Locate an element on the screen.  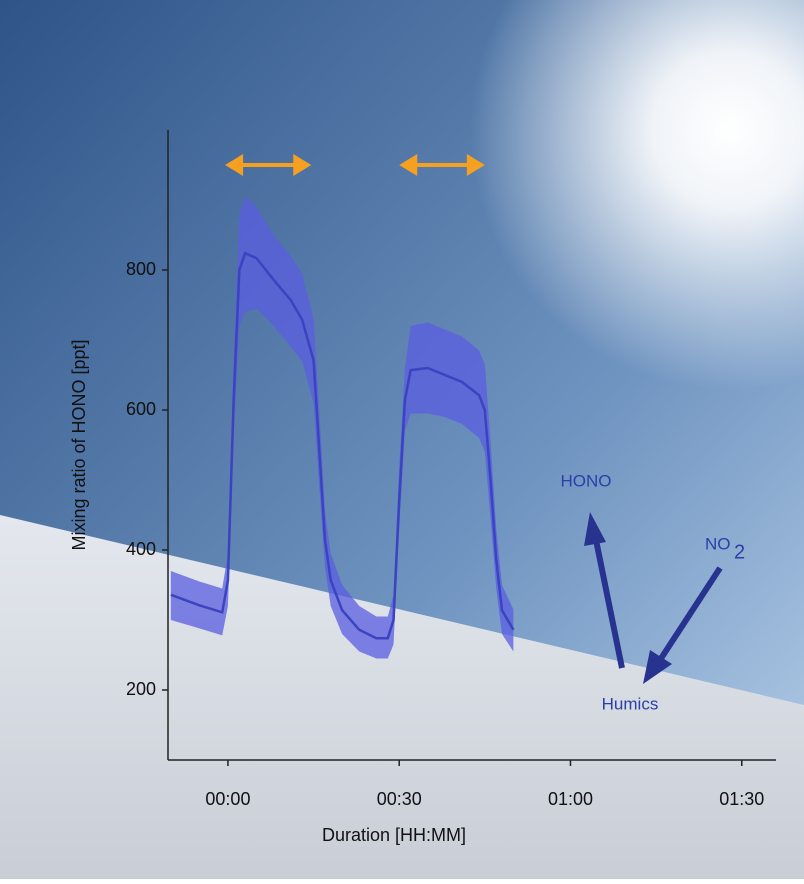
annotation: Humics is located at coordinates (630, 703).